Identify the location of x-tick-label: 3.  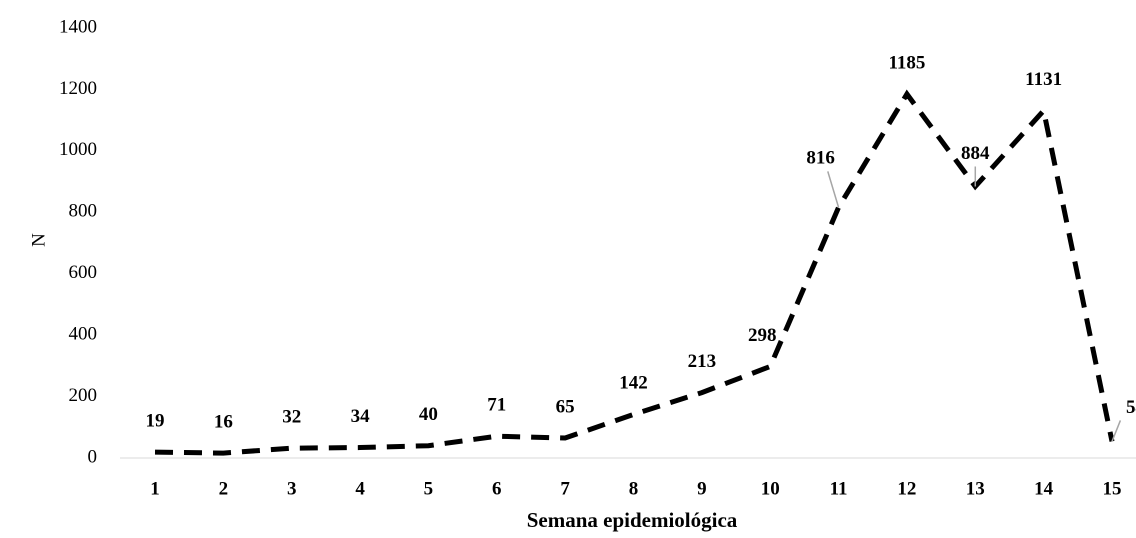
(292, 488).